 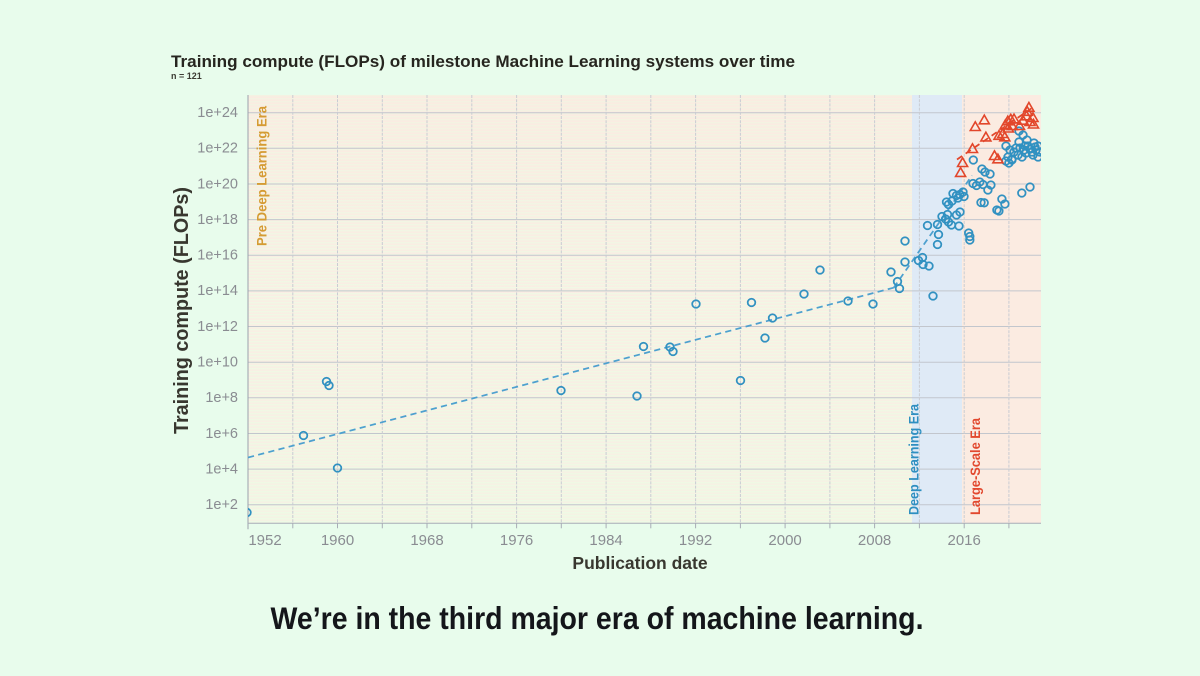 What do you see at coordinates (217, 291) in the screenshot?
I see `svg-text: 1e+14` at bounding box center [217, 291].